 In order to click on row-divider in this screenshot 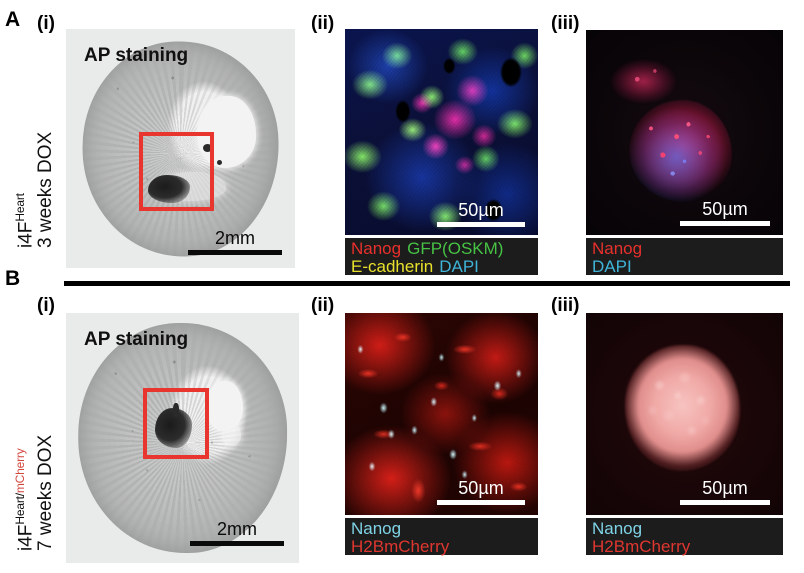, I will do `click(427, 283)`.